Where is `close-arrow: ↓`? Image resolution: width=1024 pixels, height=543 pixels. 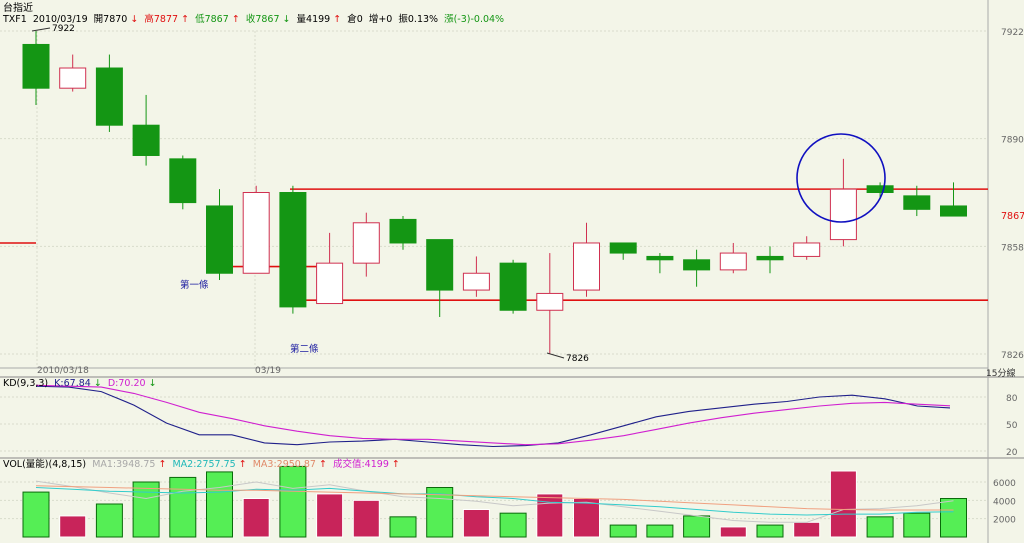
close-arrow: ↓ is located at coordinates (287, 19).